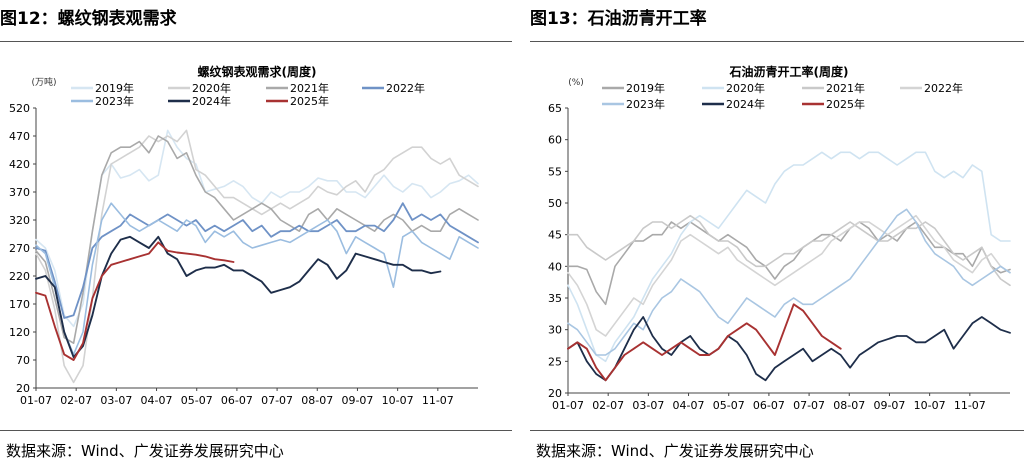  What do you see at coordinates (43, 82) in the screenshot?
I see `y-axis-unit: (万吨)` at bounding box center [43, 82].